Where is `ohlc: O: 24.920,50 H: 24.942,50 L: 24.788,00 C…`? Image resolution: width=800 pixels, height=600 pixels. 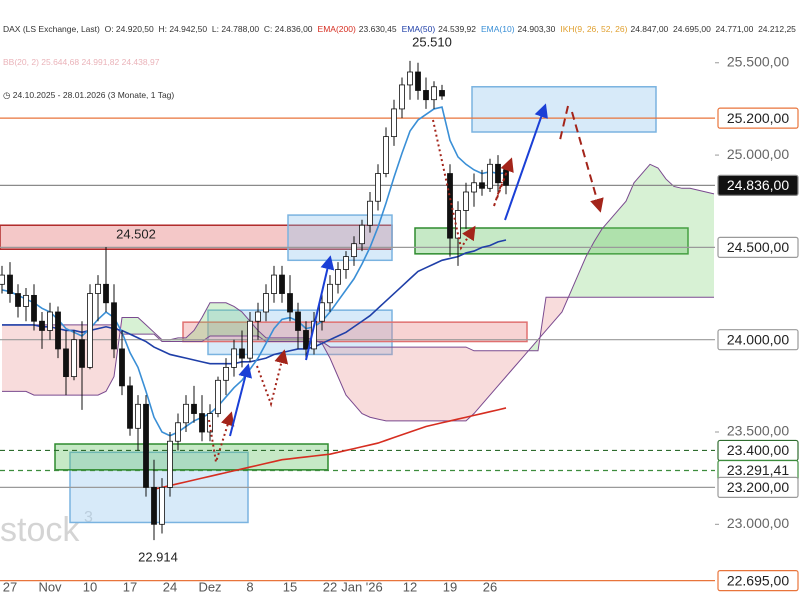
ohlc: O: 24.920,50 H: 24.942,50 L: 24.788,00 C… is located at coordinates (208, 29).